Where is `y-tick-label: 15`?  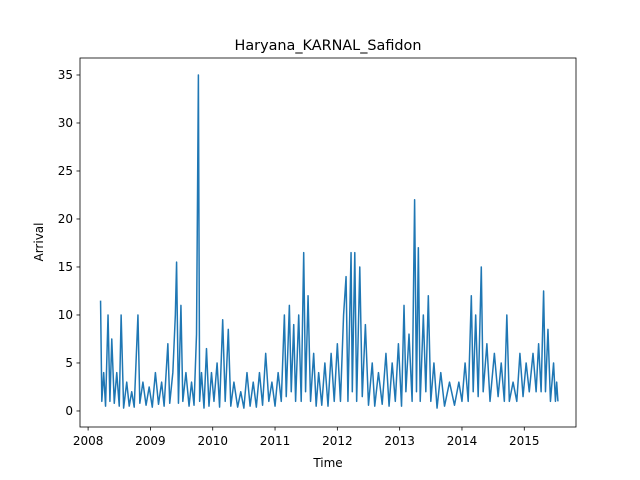 y-tick-label: 15 is located at coordinates (65, 267).